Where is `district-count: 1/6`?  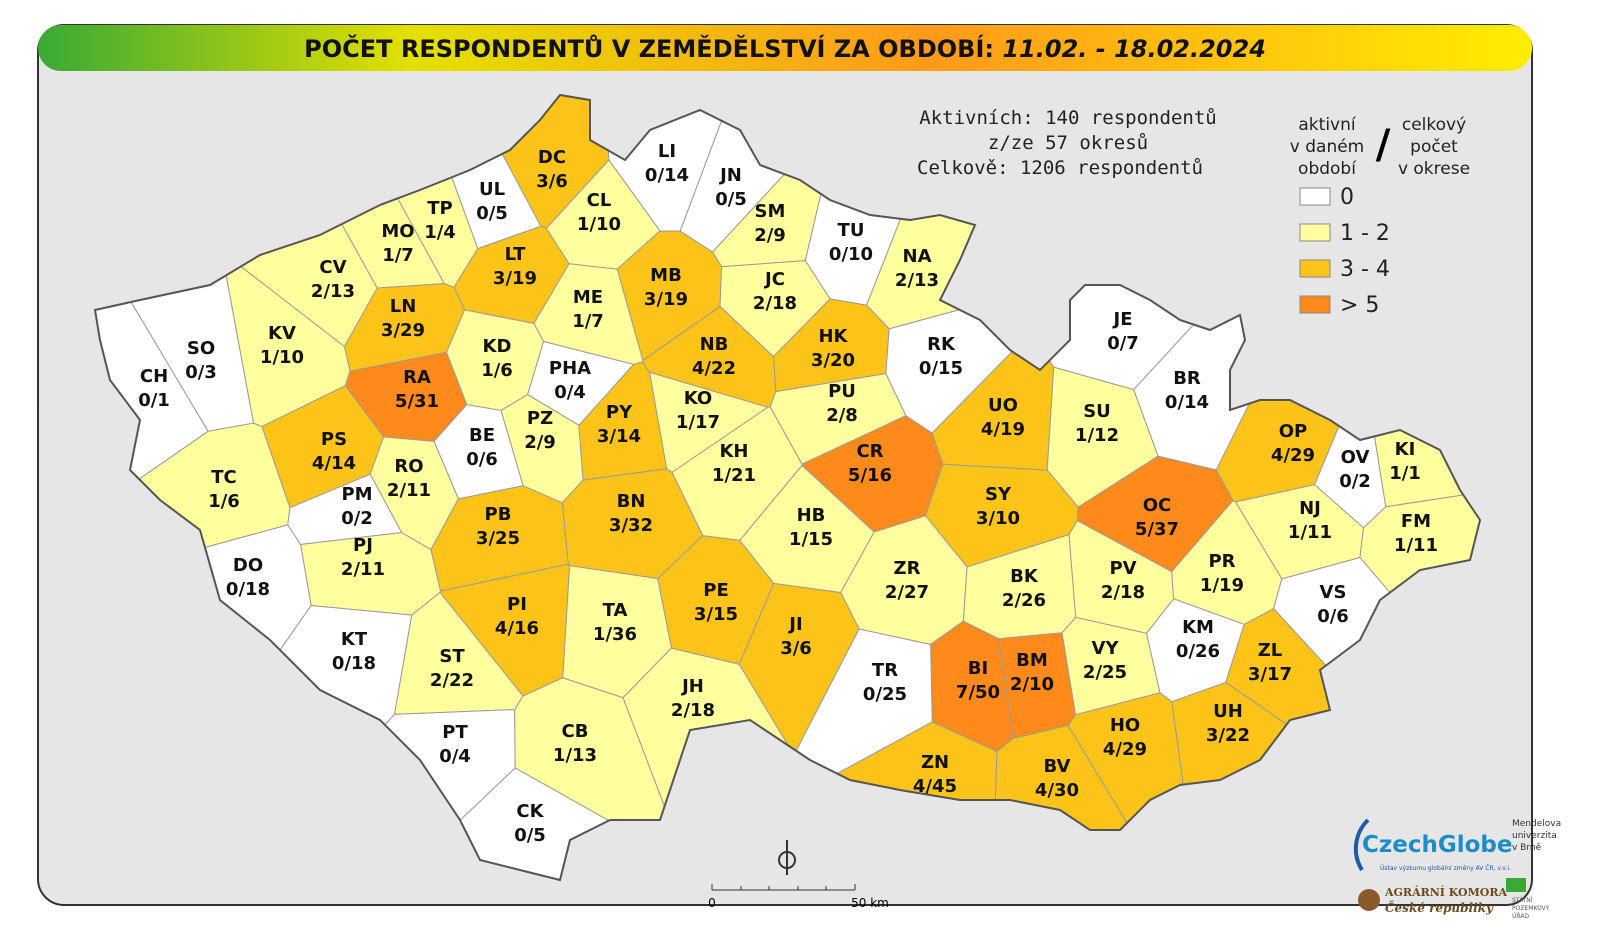
district-count: 1/6 is located at coordinates (497, 370).